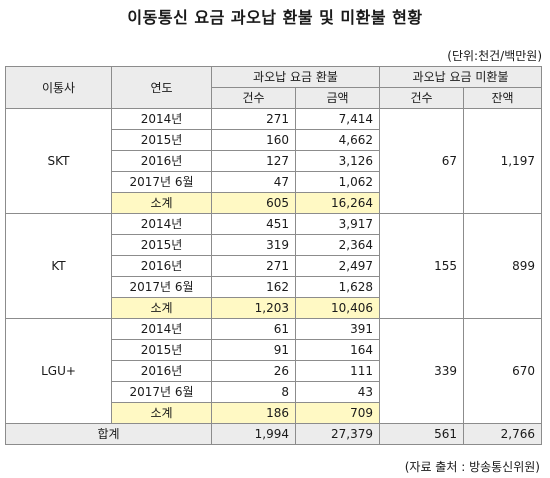 The height and width of the screenshot is (478, 550). I want to click on table-row: 2015년 319 2,364, so click(274, 245).